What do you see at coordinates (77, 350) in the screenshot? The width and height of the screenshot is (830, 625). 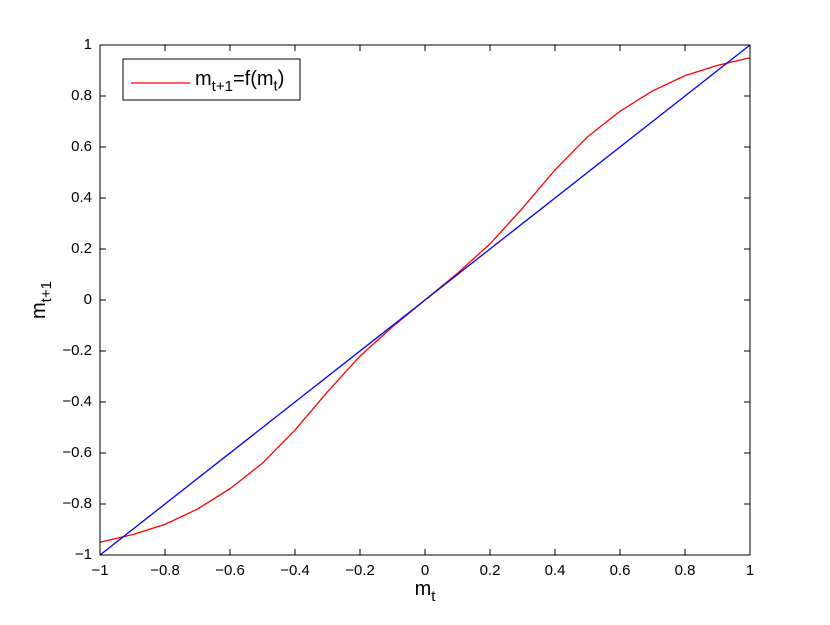 I see `y-tick-label: −0.2` at bounding box center [77, 350].